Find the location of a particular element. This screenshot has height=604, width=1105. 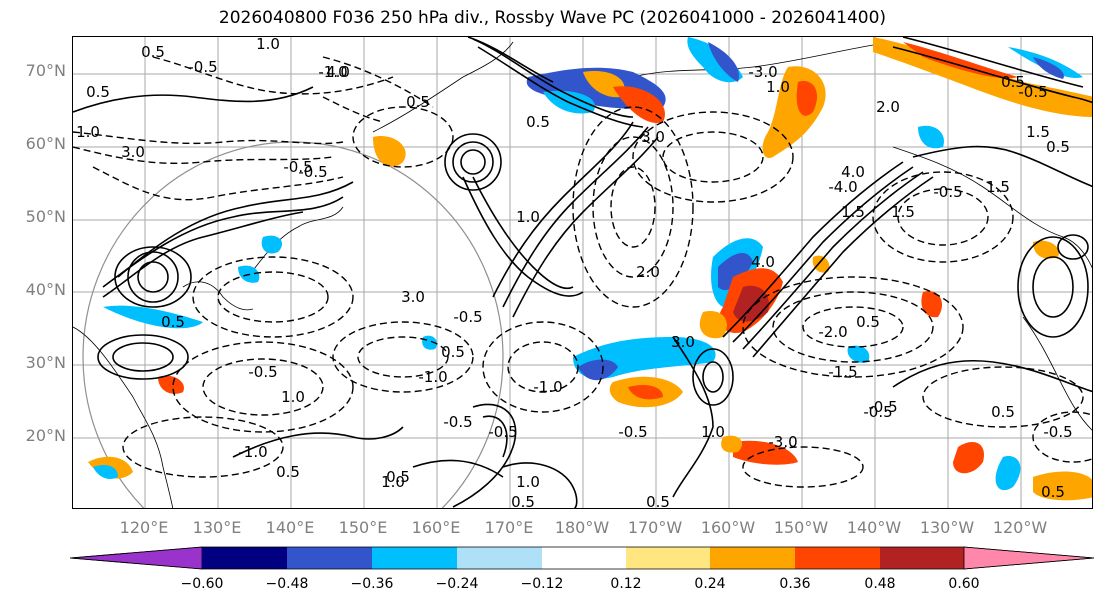

colorbar-tick: 0.24 is located at coordinates (710, 584).